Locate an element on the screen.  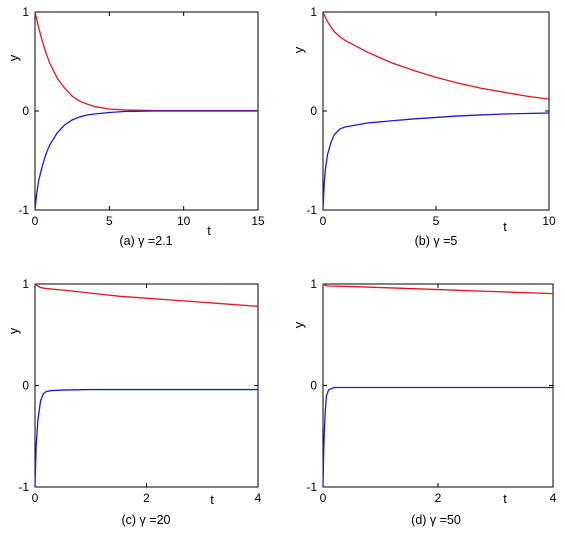
x-tick-label: 15 is located at coordinates (258, 221).